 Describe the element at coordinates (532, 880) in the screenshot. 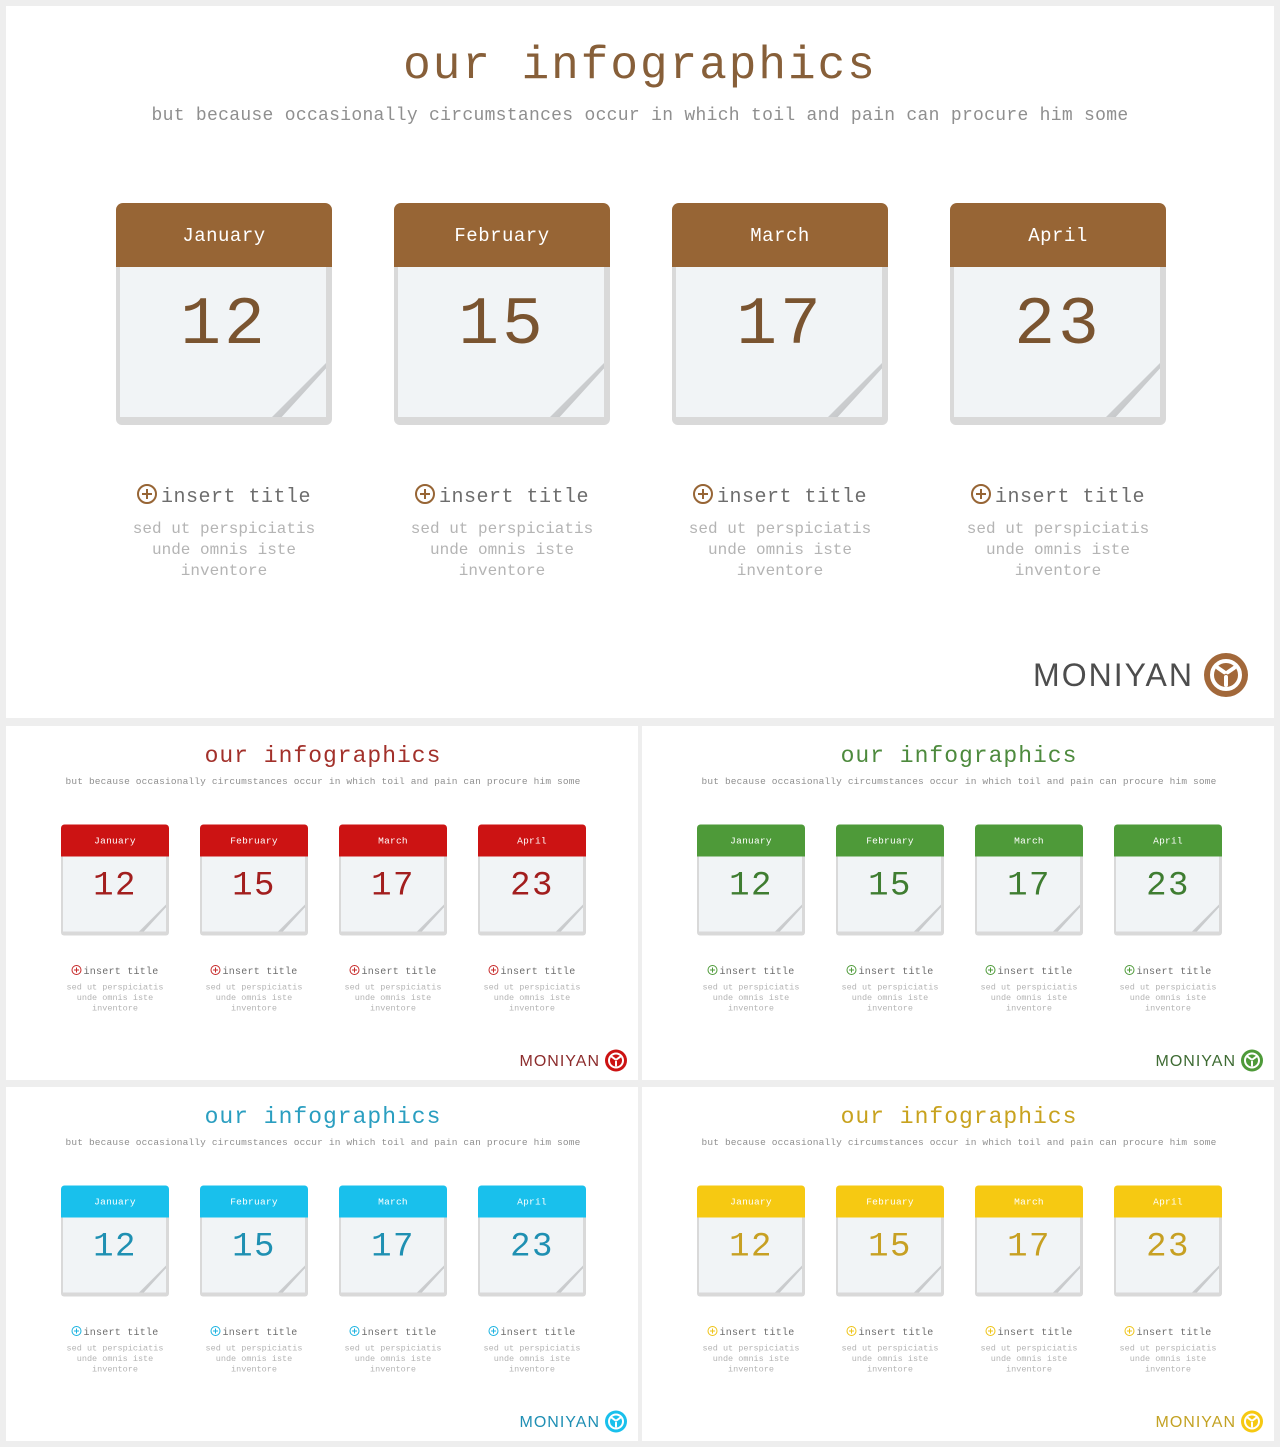

I see `calendar-card-april: April 23` at that location.